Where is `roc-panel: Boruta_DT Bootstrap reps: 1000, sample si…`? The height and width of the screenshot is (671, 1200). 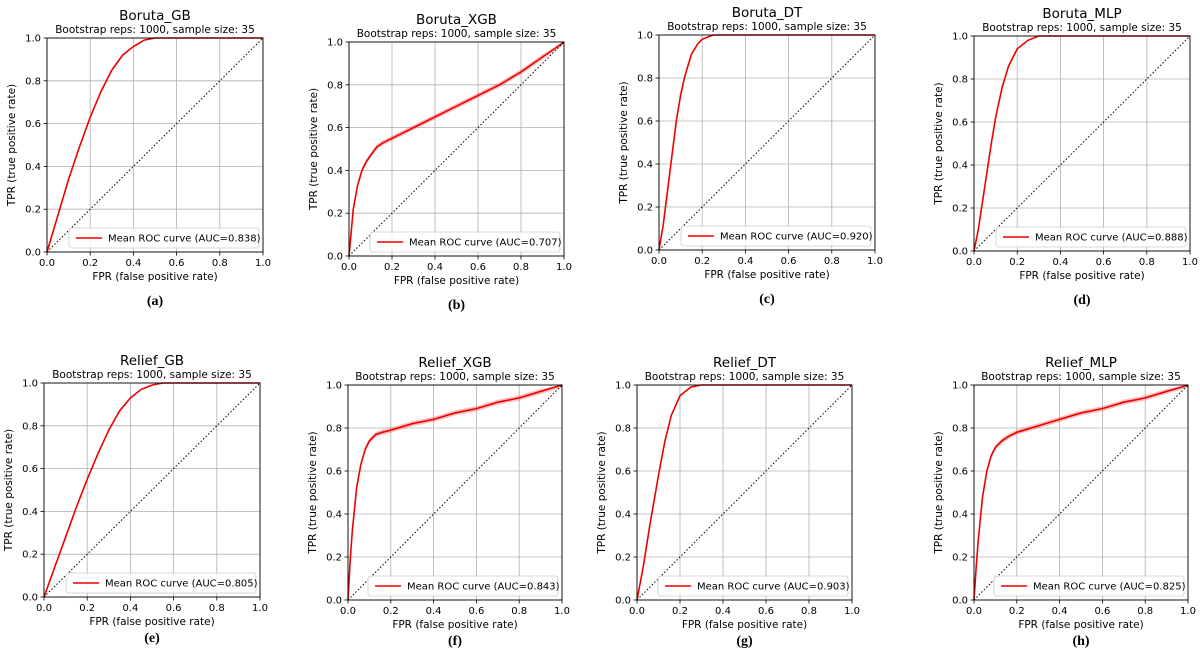 roc-panel: Boruta_DT Bootstrap reps: 1000, sample si… is located at coordinates (750, 167).